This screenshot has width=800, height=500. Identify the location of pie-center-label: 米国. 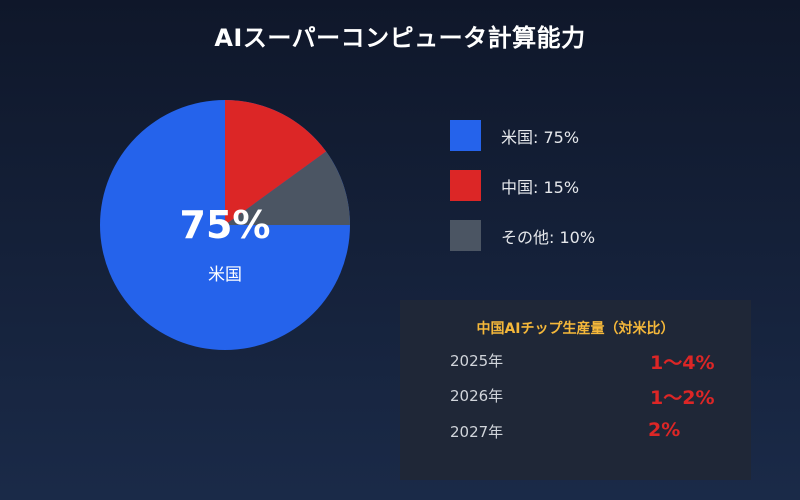
(225, 275).